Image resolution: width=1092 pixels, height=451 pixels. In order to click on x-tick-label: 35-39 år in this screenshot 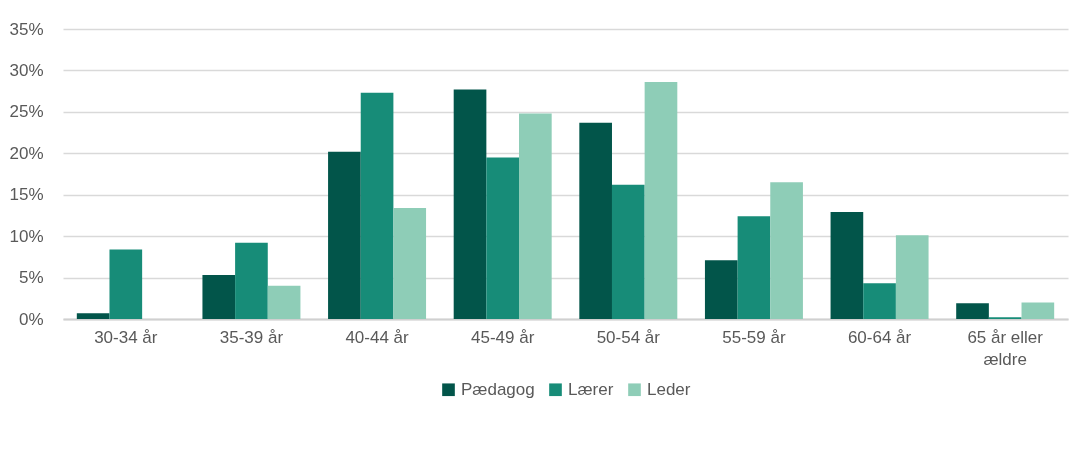, I will do `click(251, 337)`.